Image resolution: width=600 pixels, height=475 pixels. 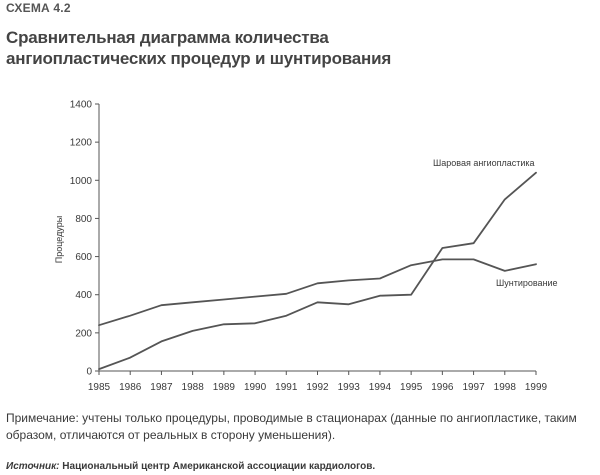 What do you see at coordinates (411, 387) in the screenshot?
I see `x-tick-label: 1995` at bounding box center [411, 387].